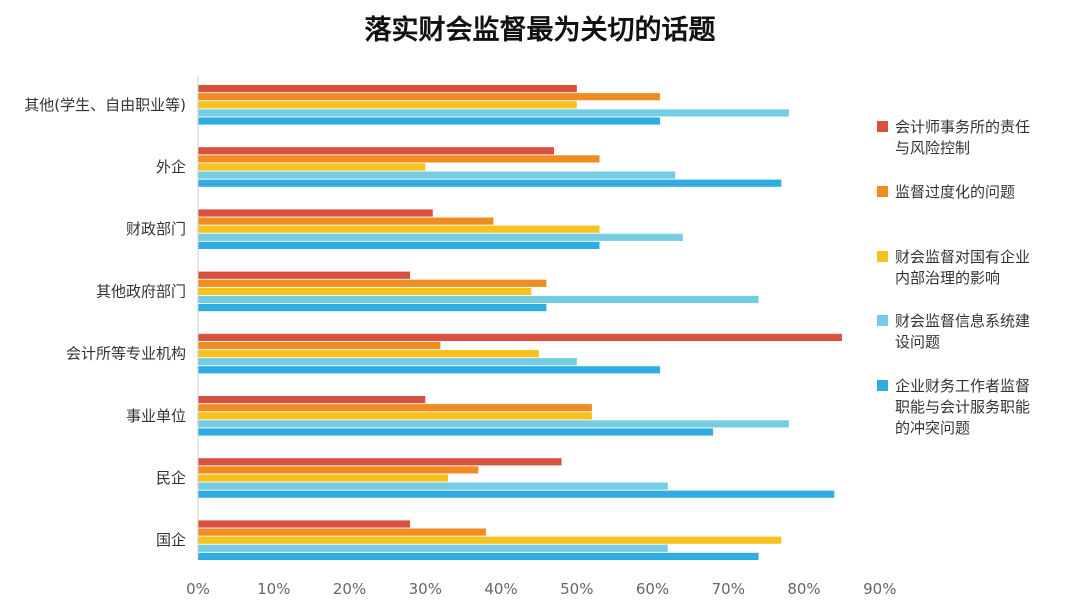 This screenshot has width=1080, height=606. Describe the element at coordinates (395, 408) in the screenshot. I see `bar-s1-c5` at that location.